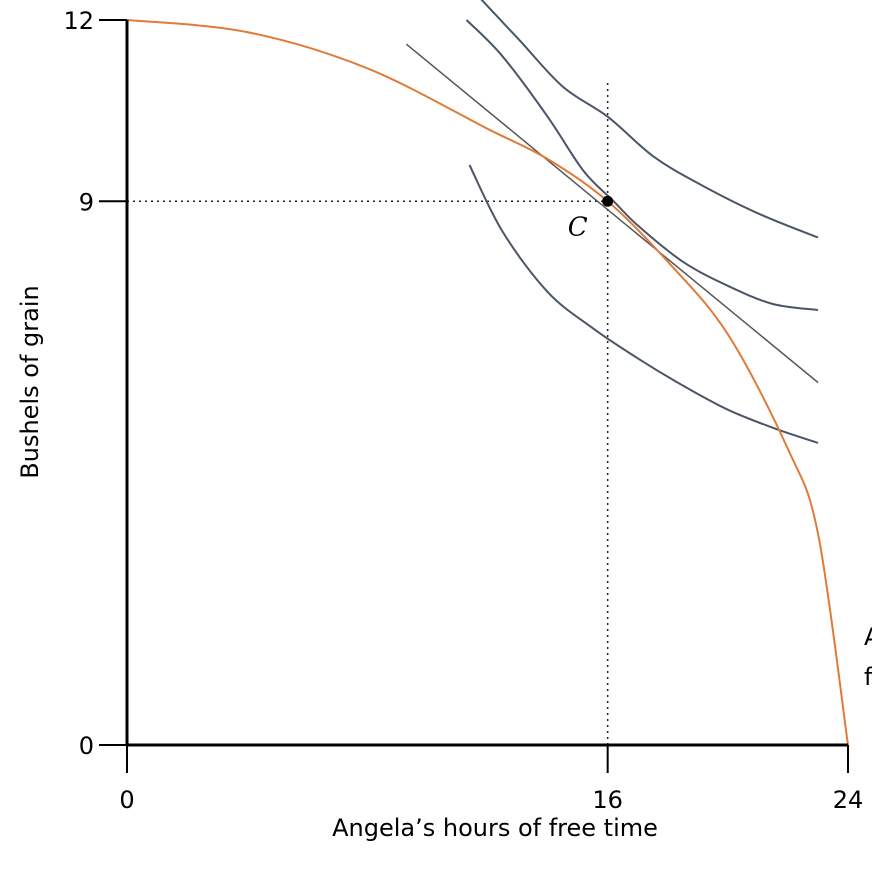 The image size is (872, 874). I want to click on point-group, so click(608, 201).